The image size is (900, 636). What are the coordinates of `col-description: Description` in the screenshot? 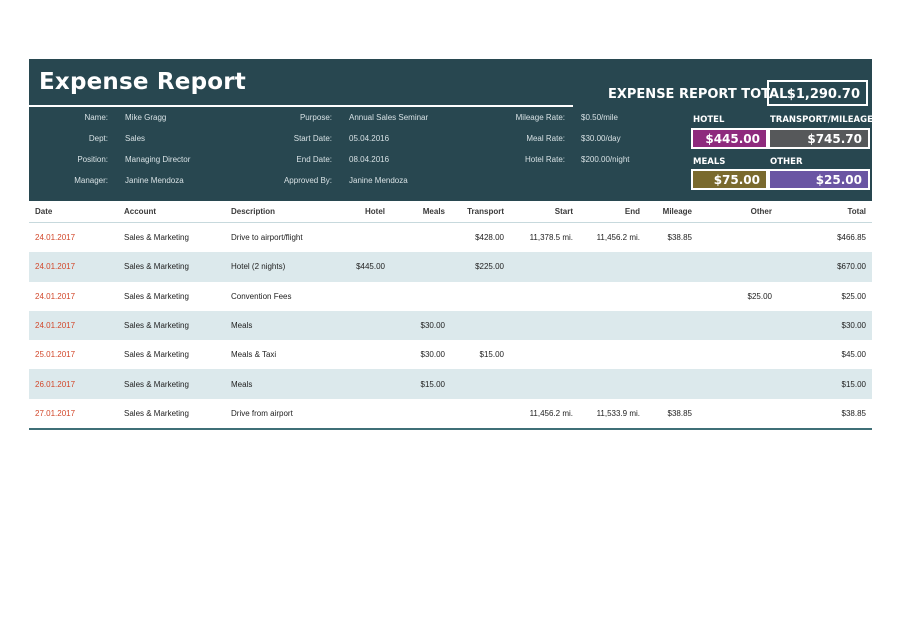 It's located at (285, 212).